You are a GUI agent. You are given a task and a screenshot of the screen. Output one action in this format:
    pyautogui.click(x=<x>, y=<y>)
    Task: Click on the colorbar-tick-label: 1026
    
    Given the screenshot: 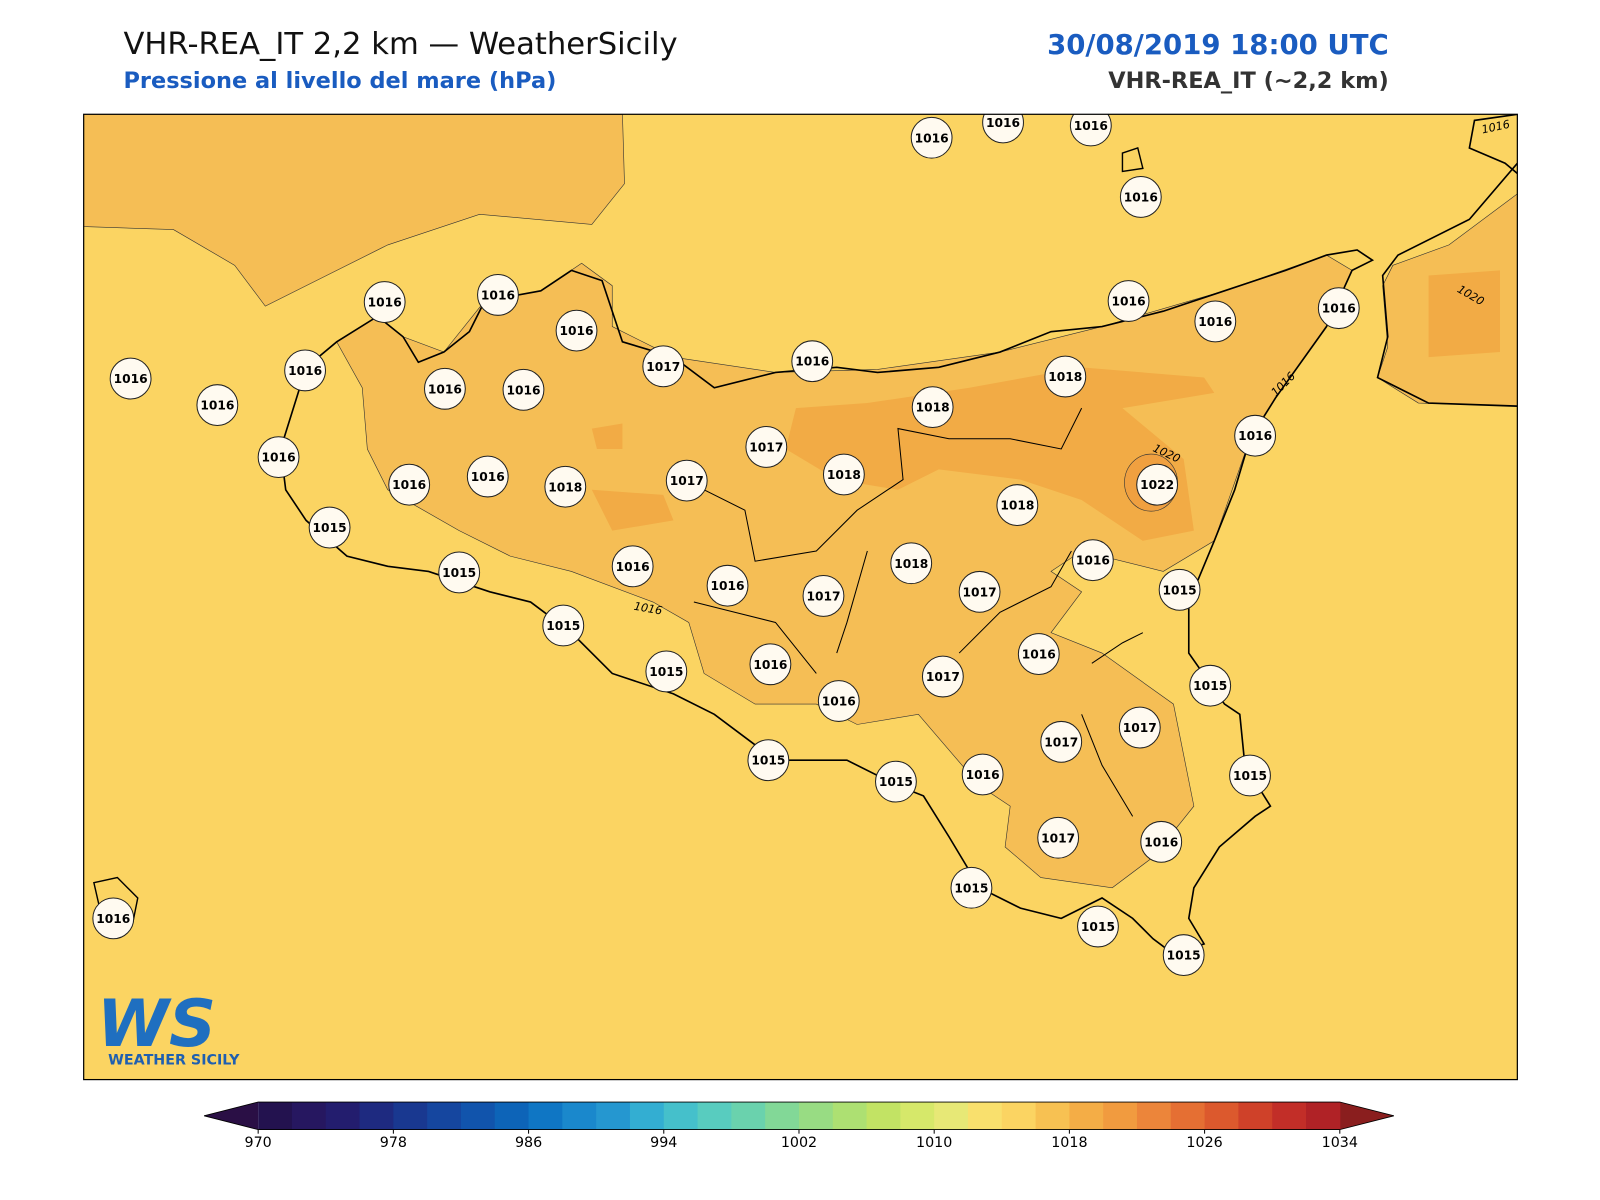 What is the action you would take?
    pyautogui.click(x=1204, y=1143)
    